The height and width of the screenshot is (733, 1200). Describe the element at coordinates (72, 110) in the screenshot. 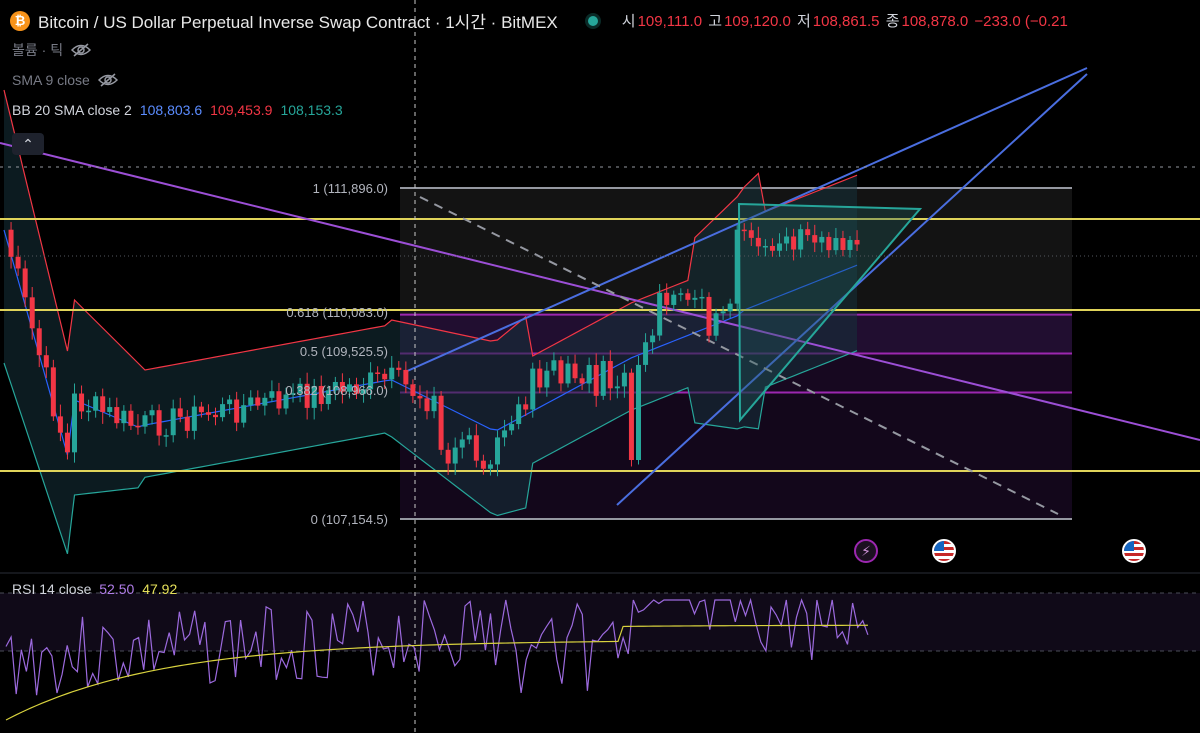

I see `bb-label: BB 20 SMA close 2` at that location.